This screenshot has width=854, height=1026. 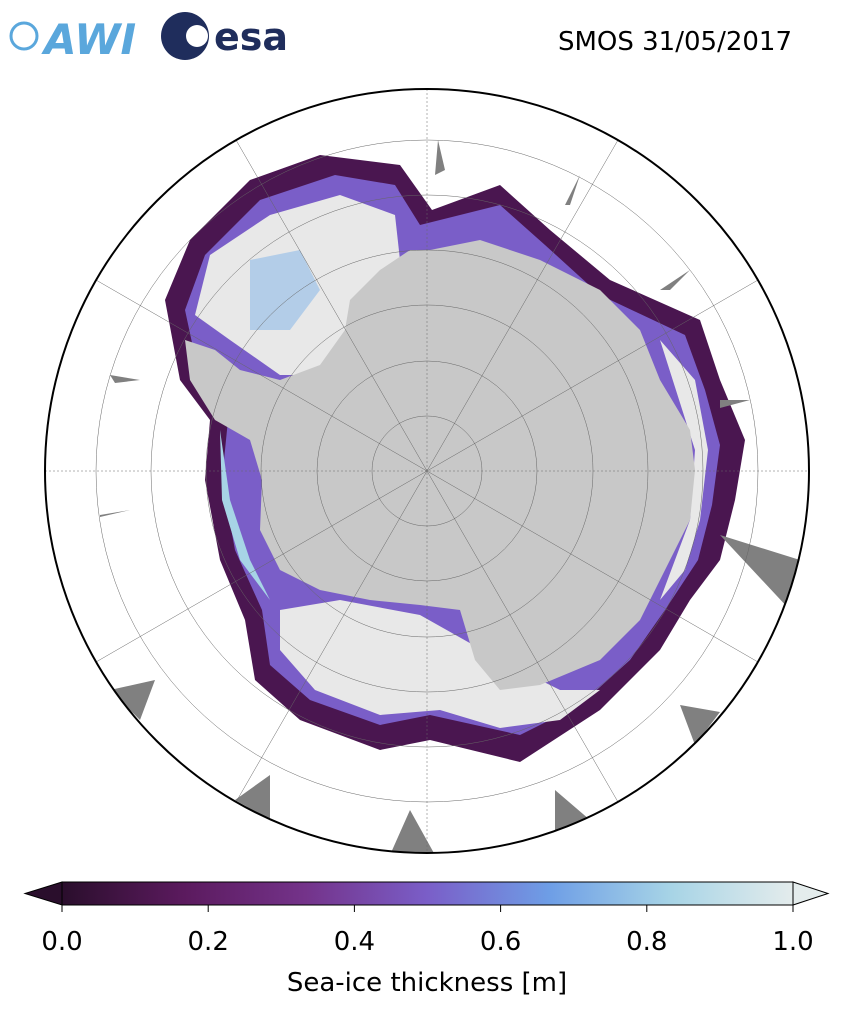 What do you see at coordinates (43, 893) in the screenshot?
I see `colorbar-extend-low` at bounding box center [43, 893].